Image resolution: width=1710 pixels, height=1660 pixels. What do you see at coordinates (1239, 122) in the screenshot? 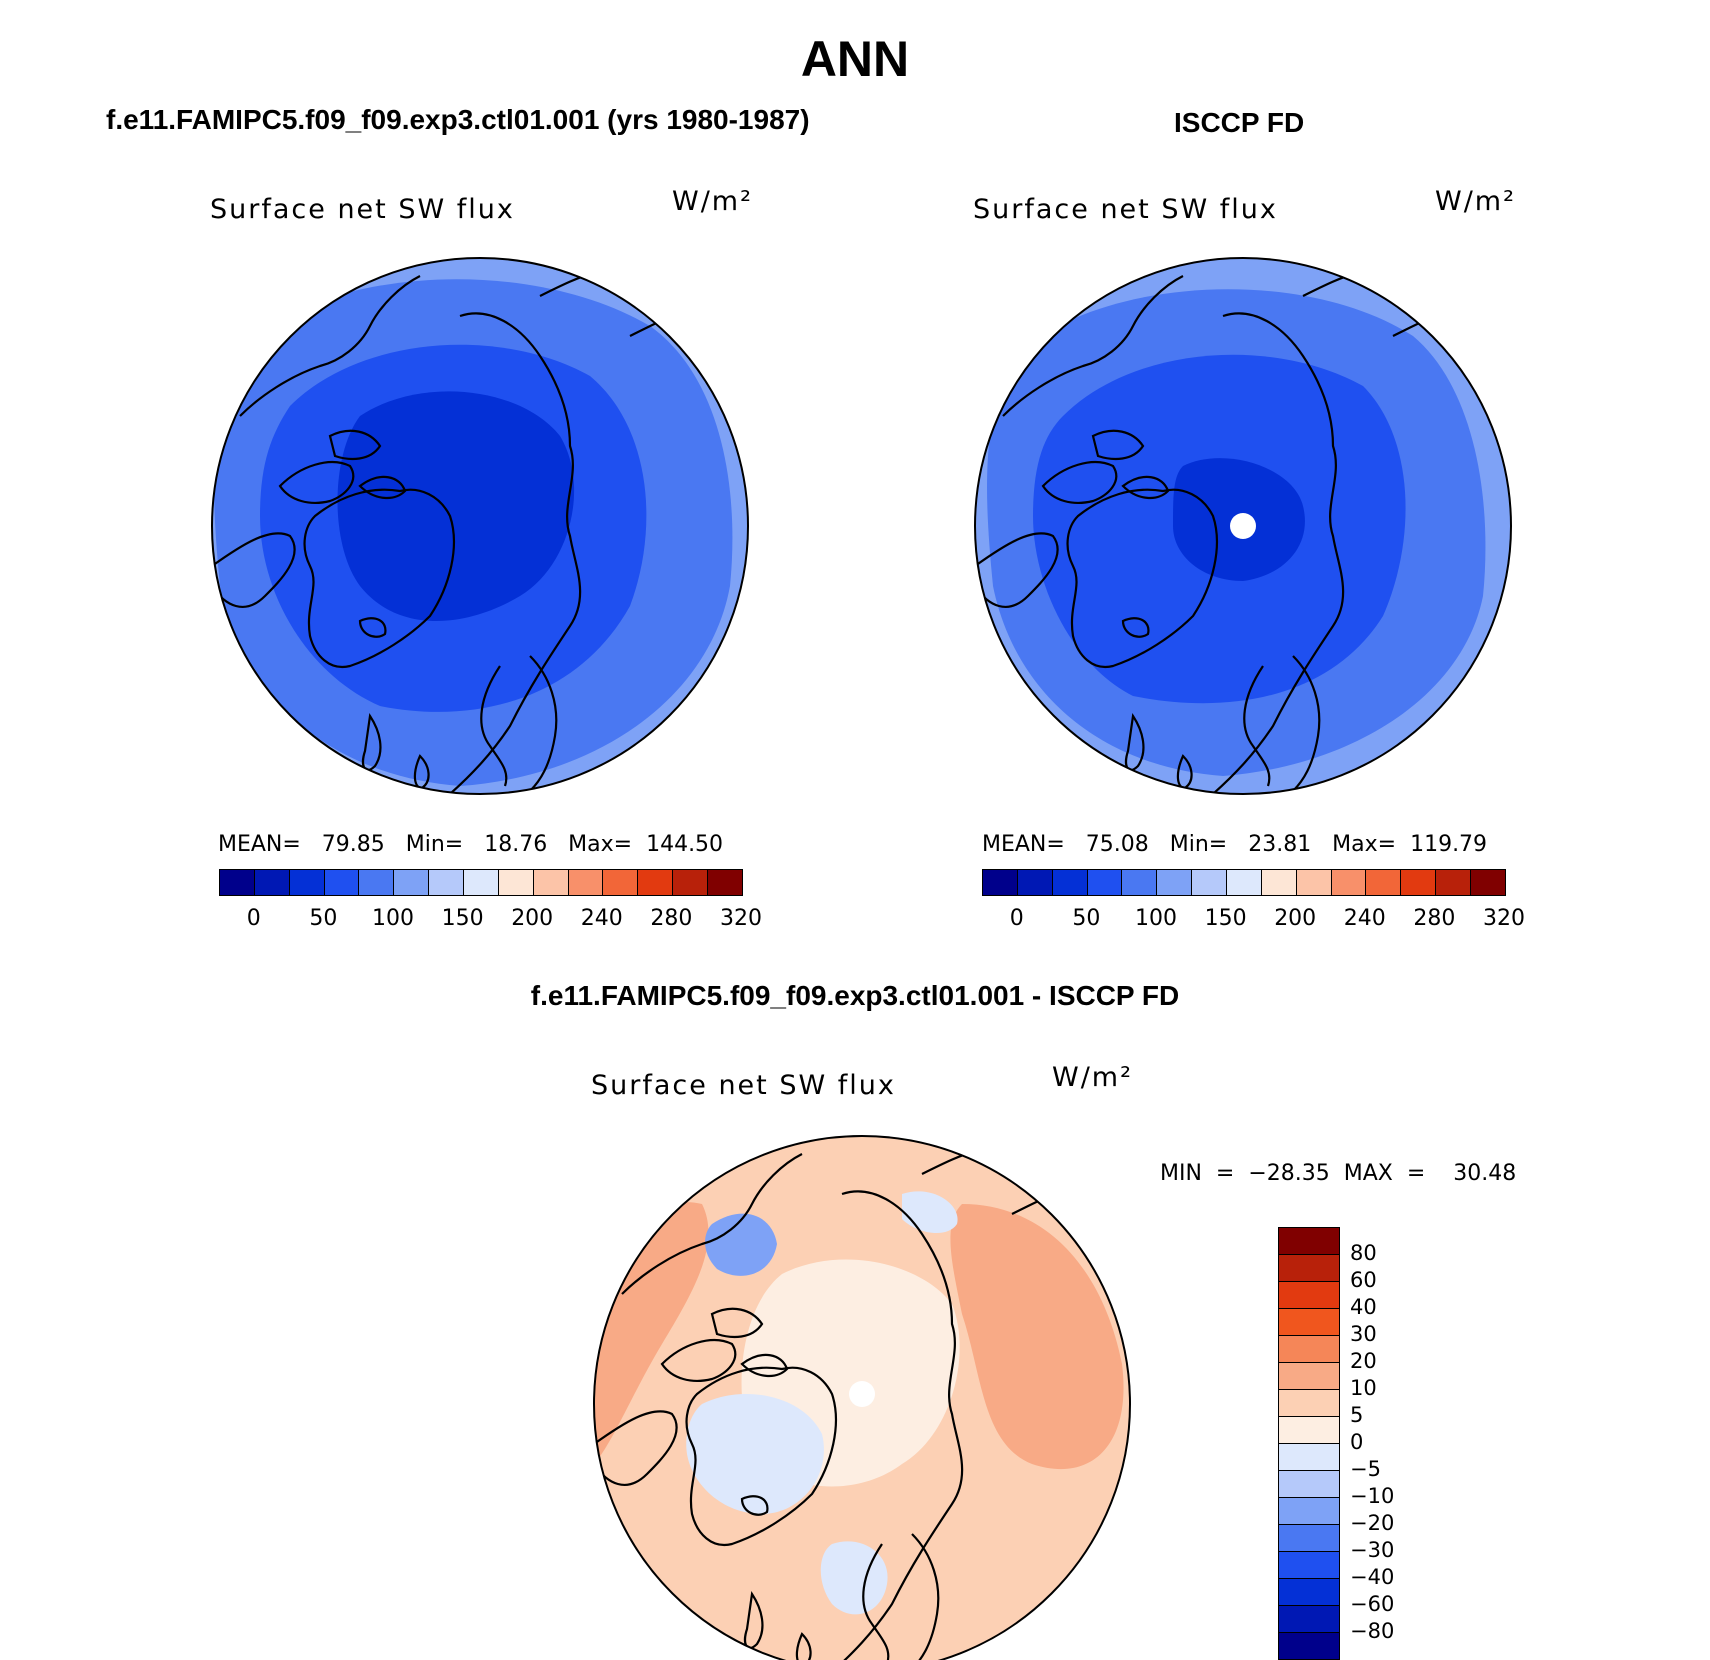
I see `panel2-title: ISCCP FD` at bounding box center [1239, 122].